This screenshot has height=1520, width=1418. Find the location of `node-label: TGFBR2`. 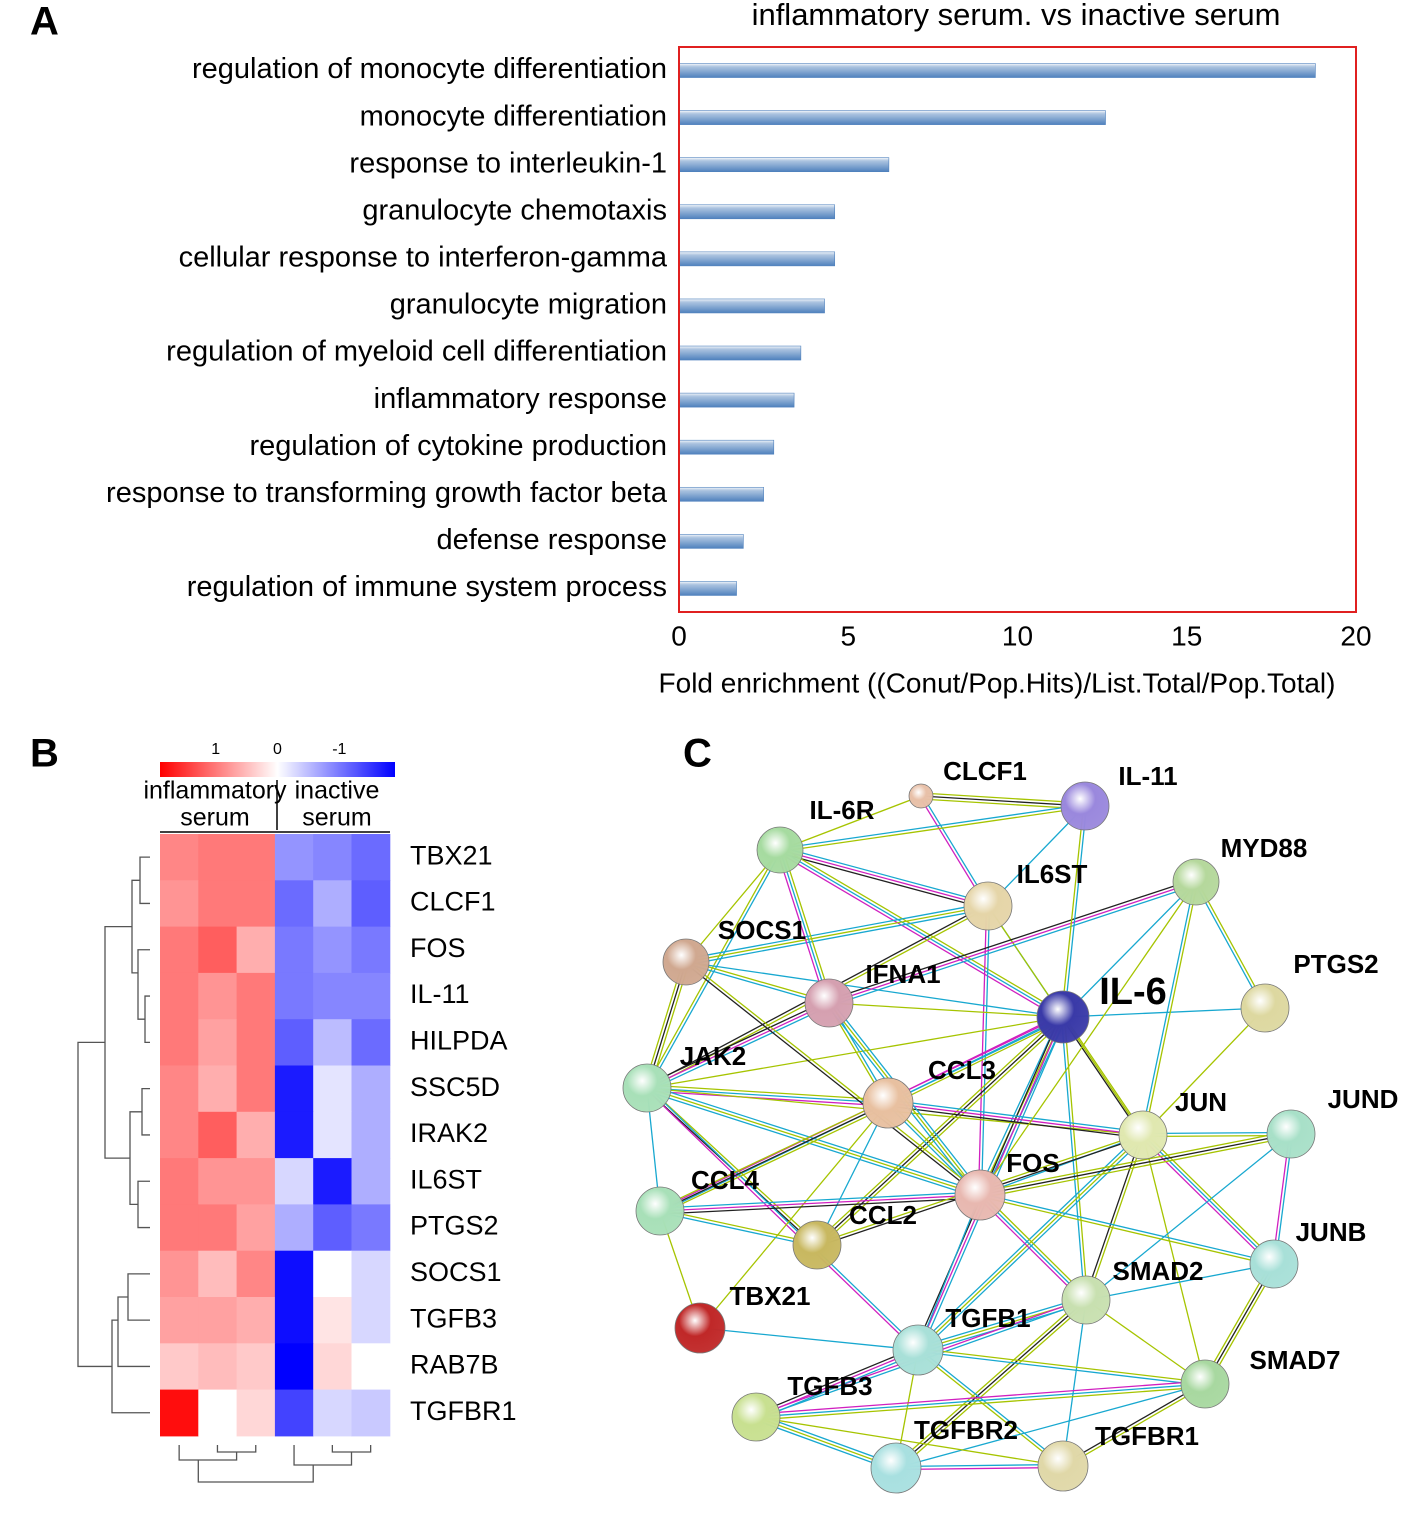

node-label: TGFBR2 is located at coordinates (966, 1430).